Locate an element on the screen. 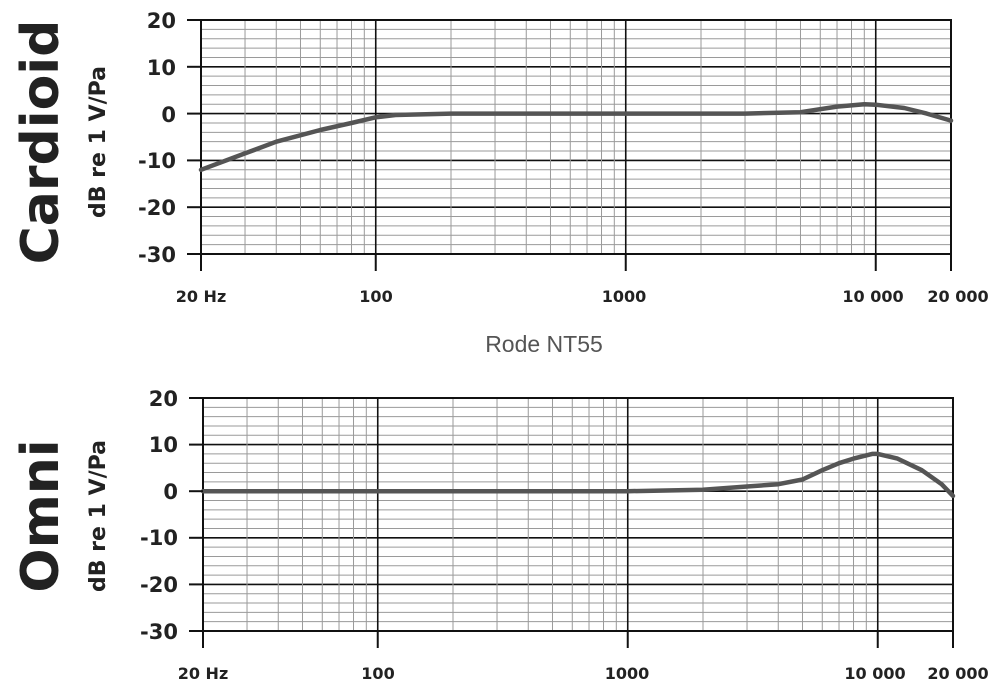  cardioid-y-axis-label: dB re 1 V/Pa is located at coordinates (98, 142).